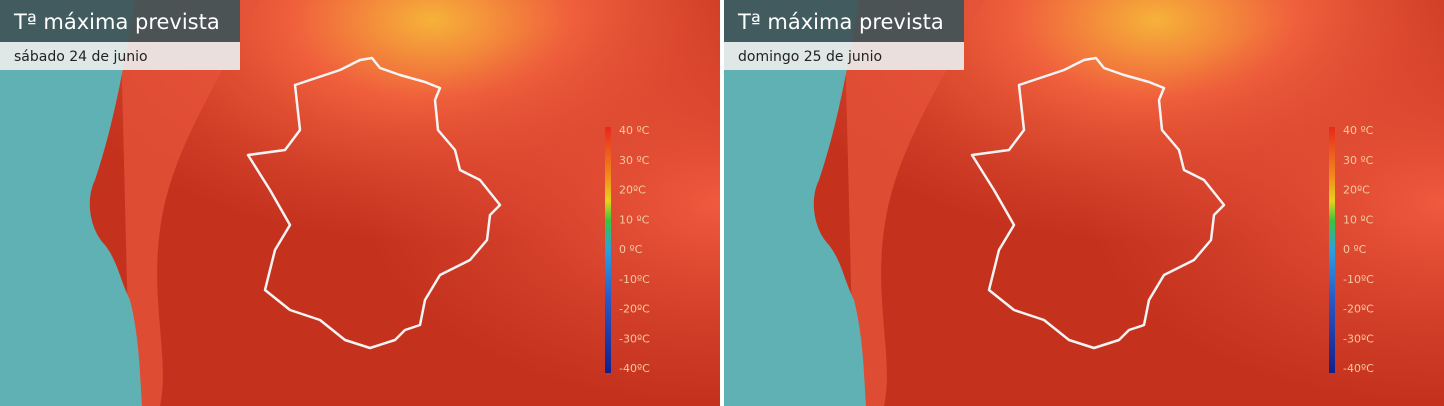 The image size is (1444, 406). Describe the element at coordinates (81, 57) in the screenshot. I see `map-date: sábado 24 de junio` at that location.